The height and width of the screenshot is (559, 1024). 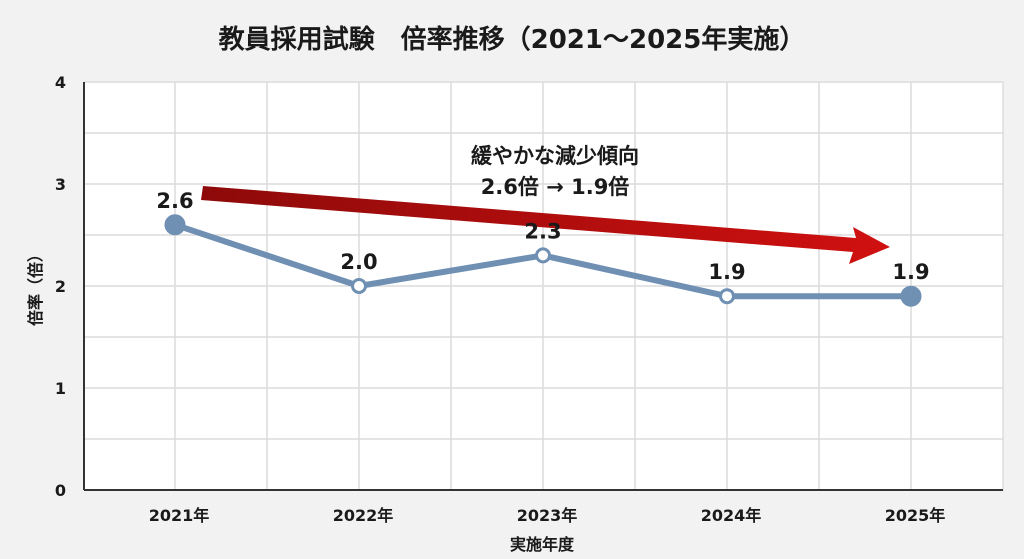 I want to click on data-label: 2.3, so click(x=542, y=231).